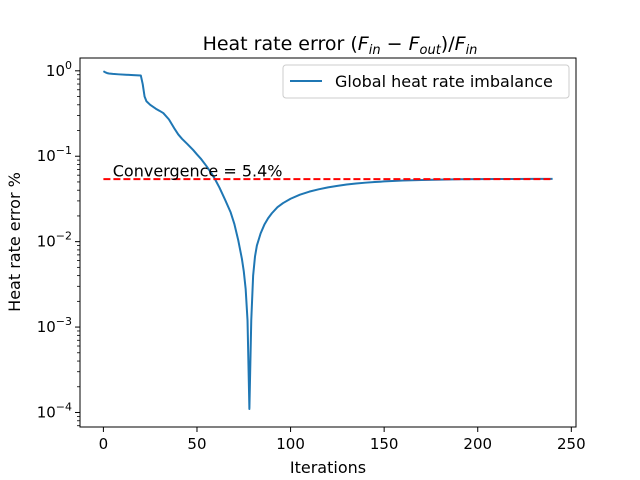  What do you see at coordinates (59, 69) in the screenshot?
I see `y-tick-label: 10⁰` at bounding box center [59, 69].